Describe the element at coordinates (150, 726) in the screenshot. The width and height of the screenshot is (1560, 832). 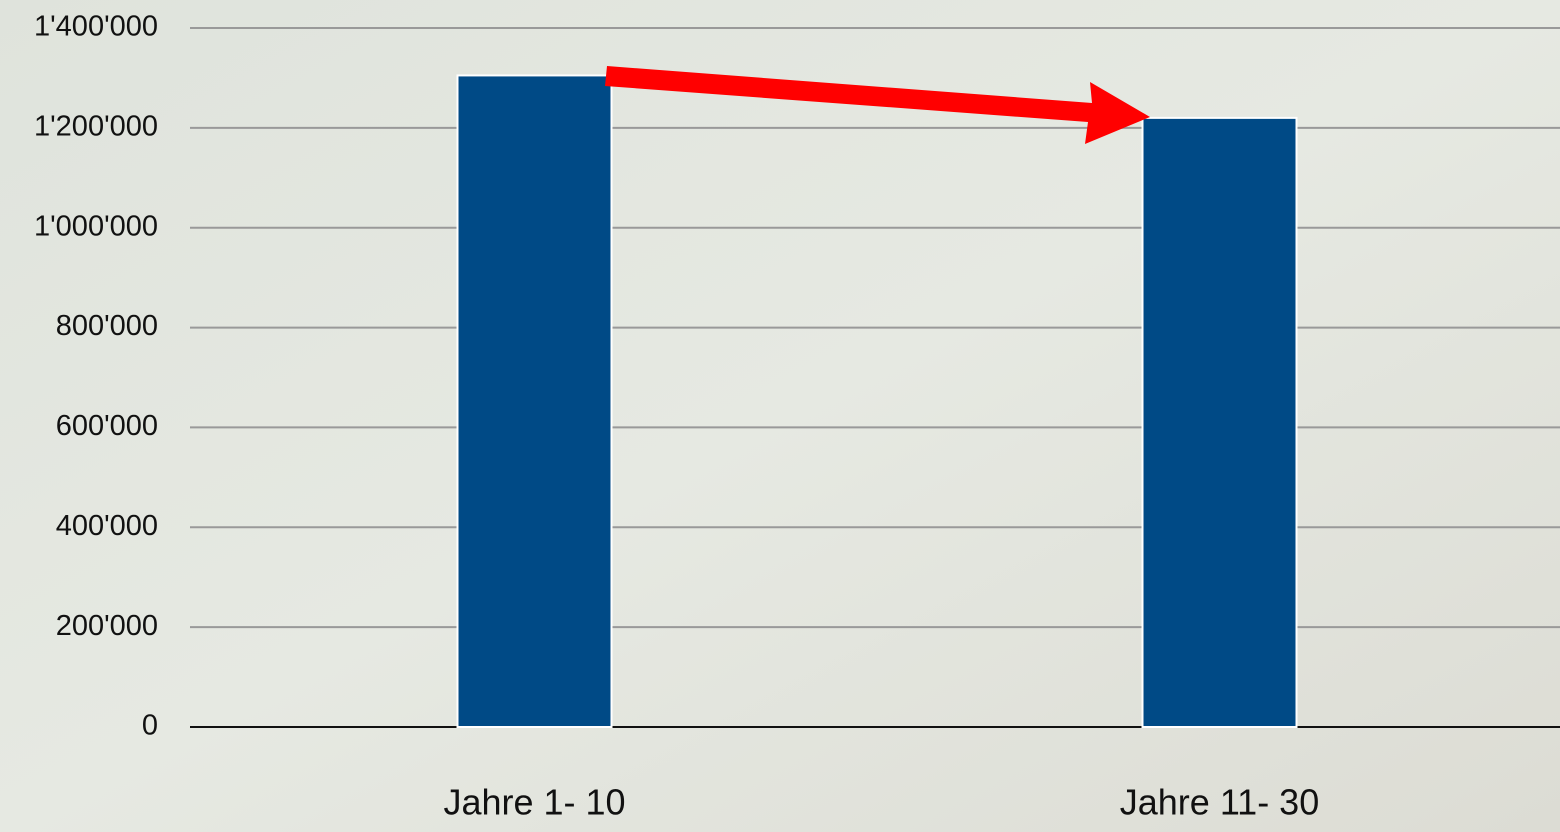
I see `y-tick-label: 0` at that location.